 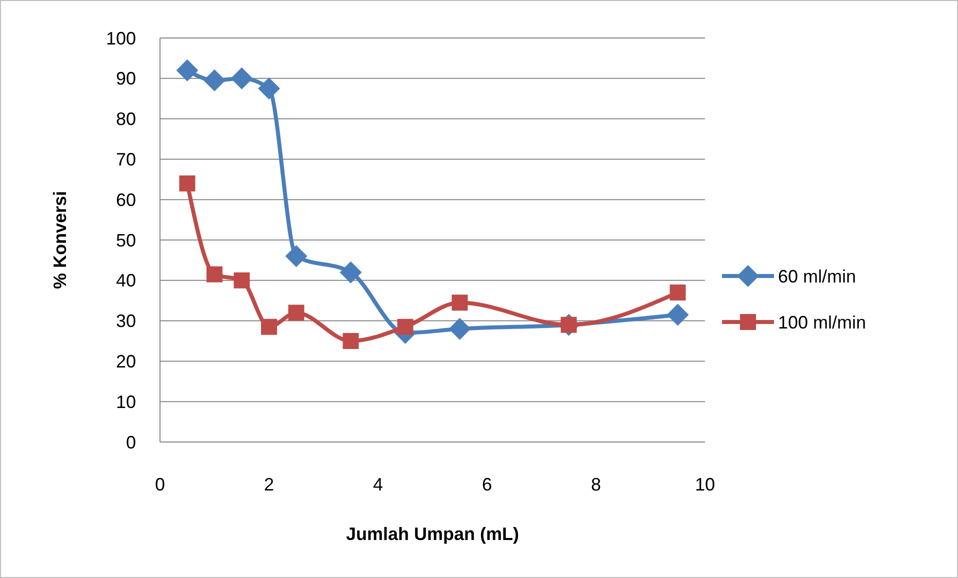 What do you see at coordinates (596, 484) in the screenshot?
I see `x-tick-label: 8` at bounding box center [596, 484].